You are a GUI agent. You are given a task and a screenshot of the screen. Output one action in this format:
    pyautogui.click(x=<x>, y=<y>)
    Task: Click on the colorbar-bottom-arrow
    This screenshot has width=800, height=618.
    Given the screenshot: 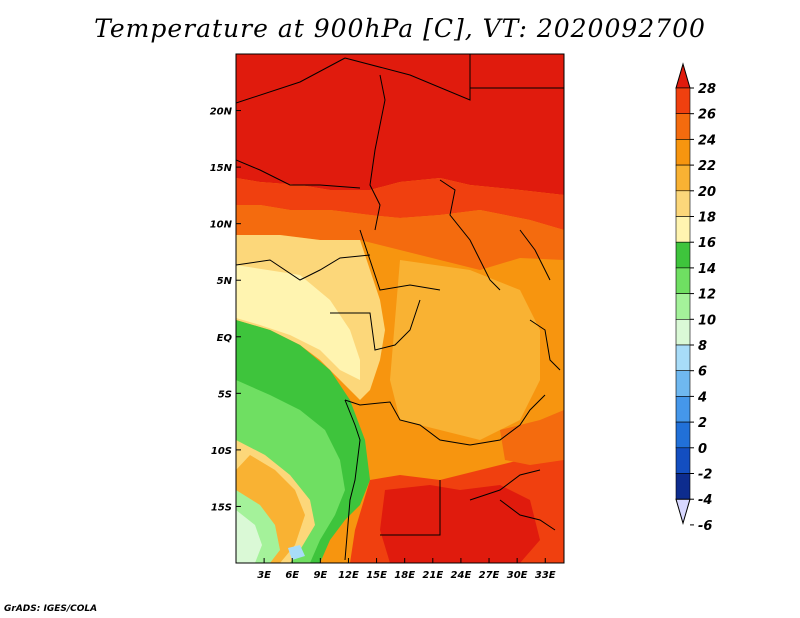 What is the action you would take?
    pyautogui.click(x=683, y=511)
    